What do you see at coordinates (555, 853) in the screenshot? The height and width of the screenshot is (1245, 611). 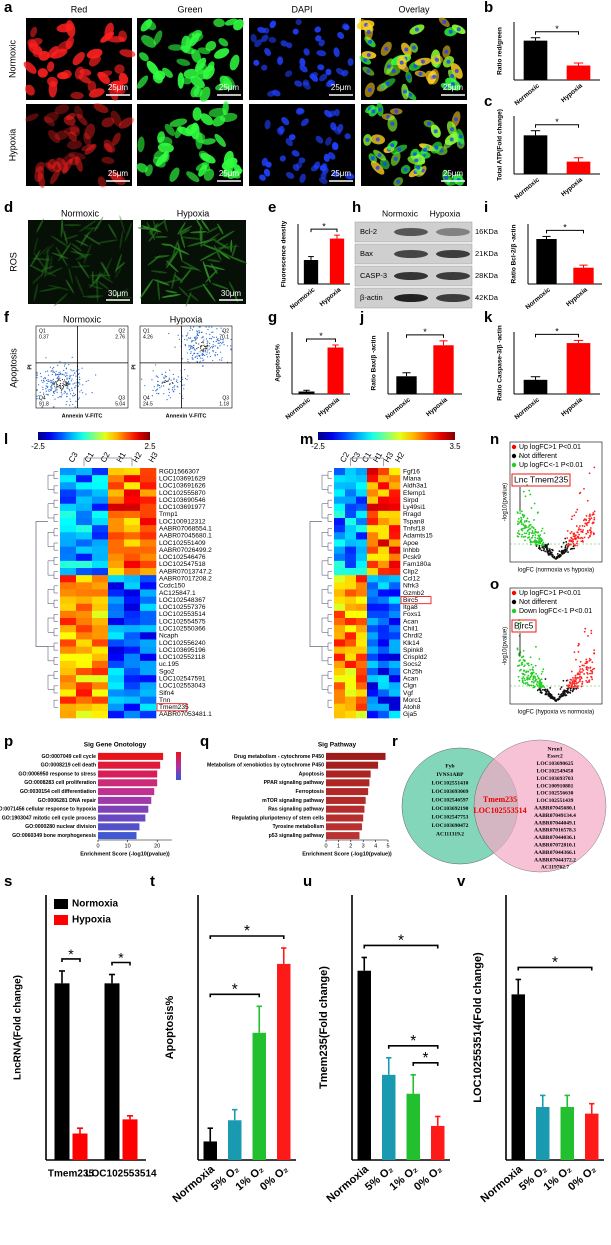 I see `set-member: AABR07044366.1` at bounding box center [555, 853].